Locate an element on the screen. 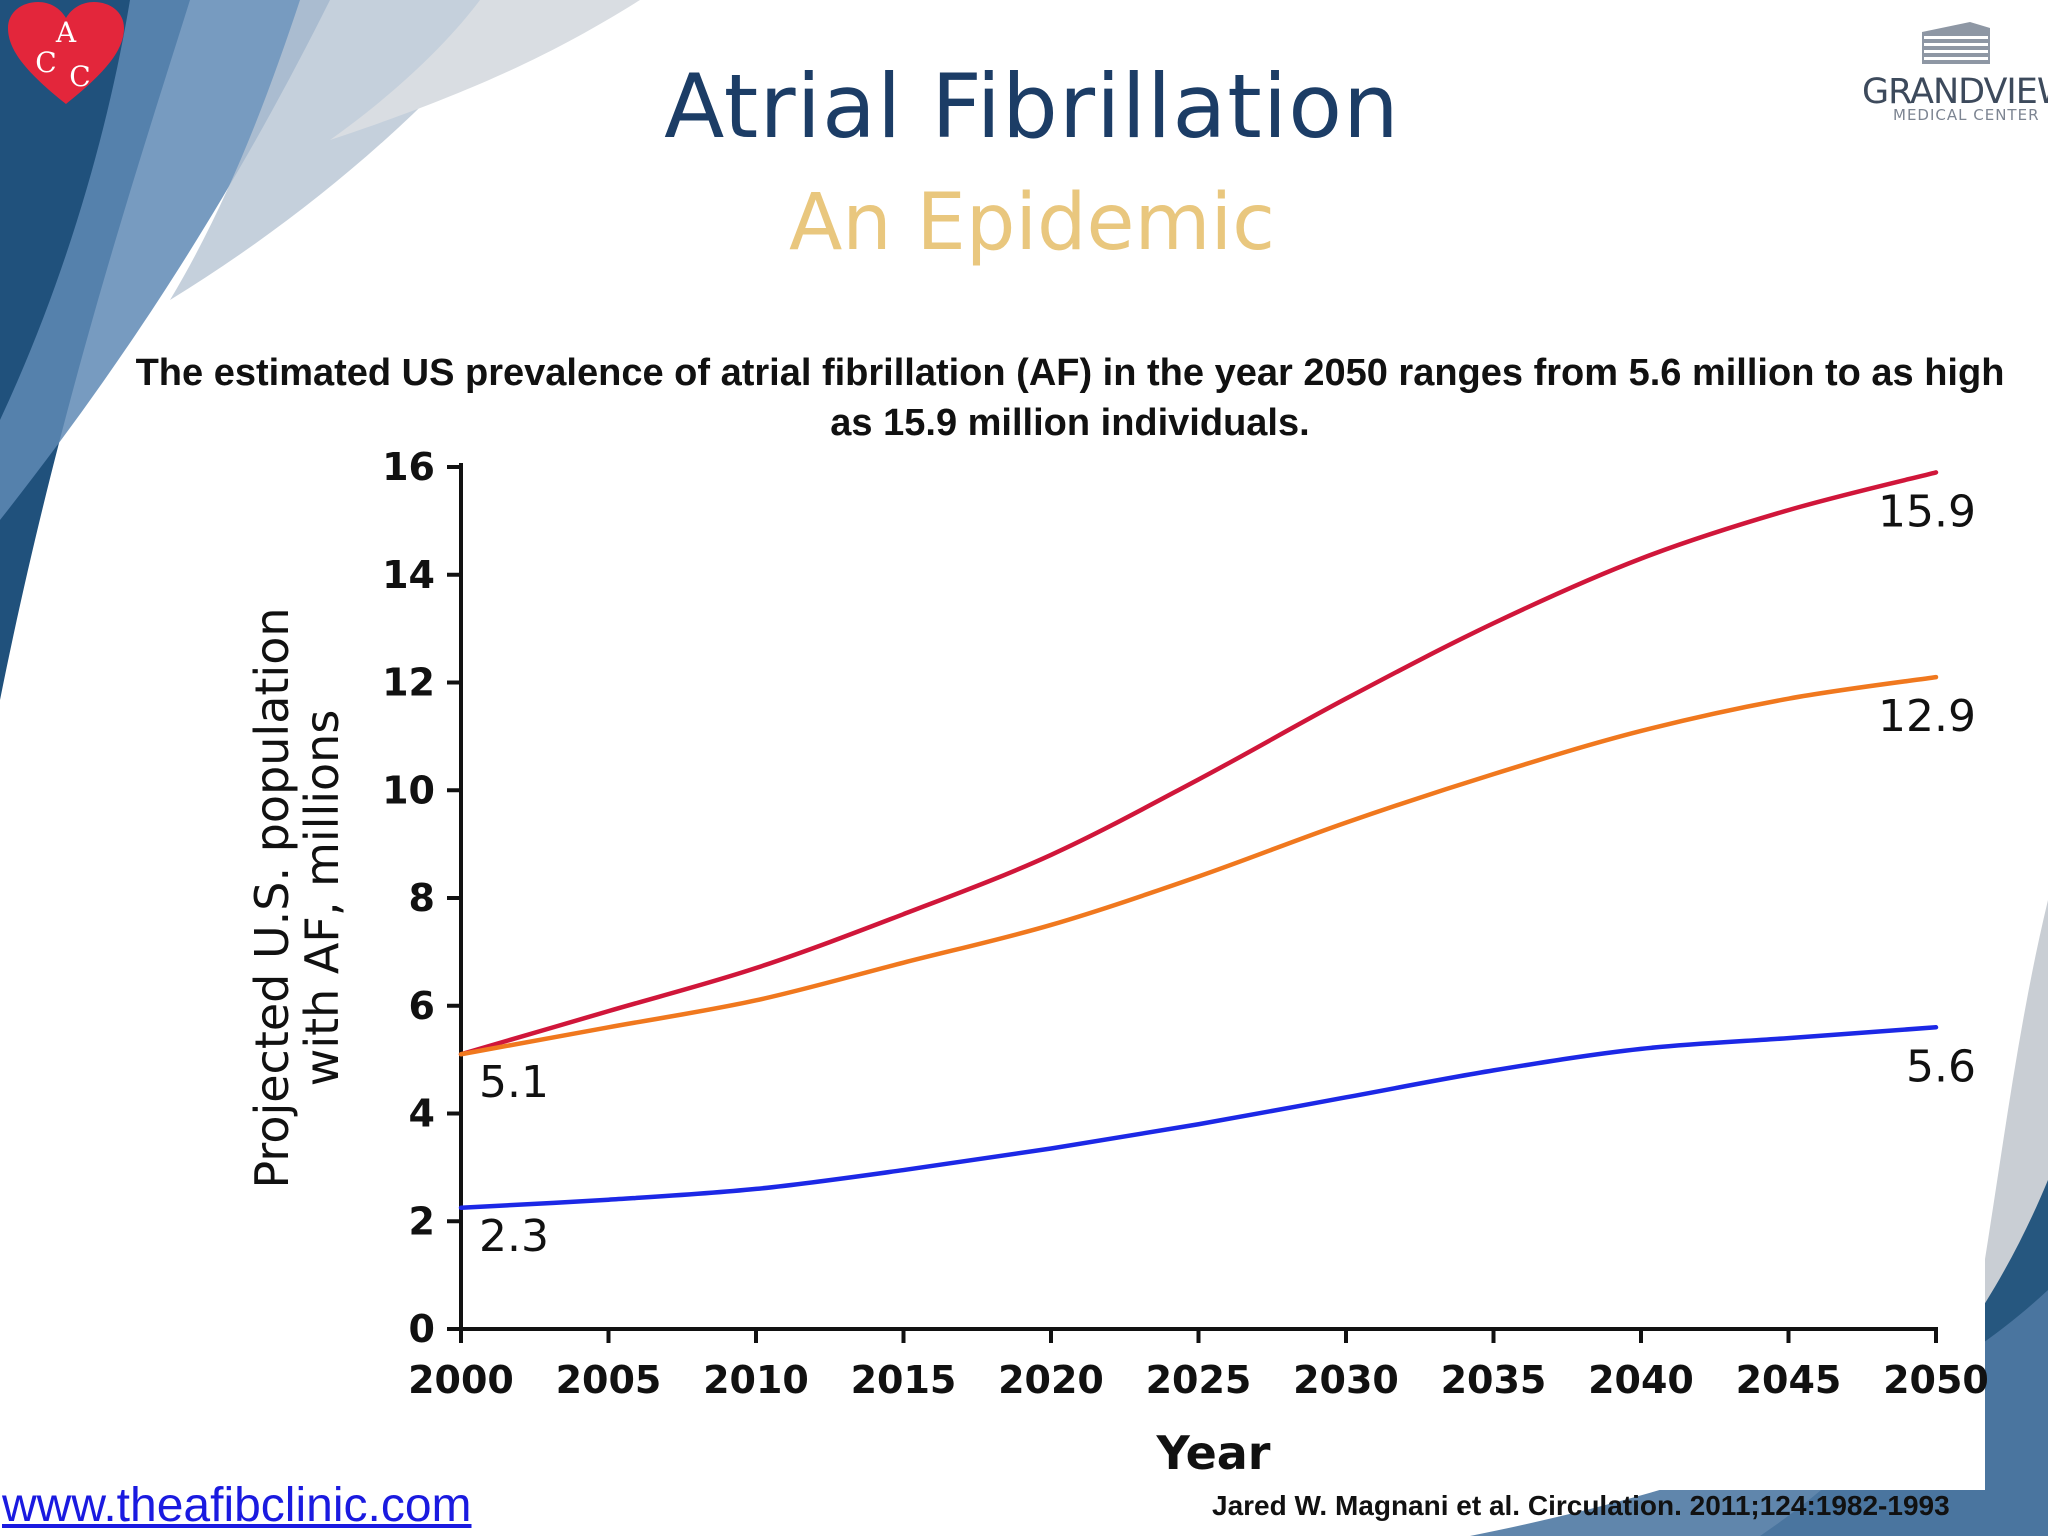 The image size is (2048, 1536). y-tick-label: 0 is located at coordinates (422, 1329).